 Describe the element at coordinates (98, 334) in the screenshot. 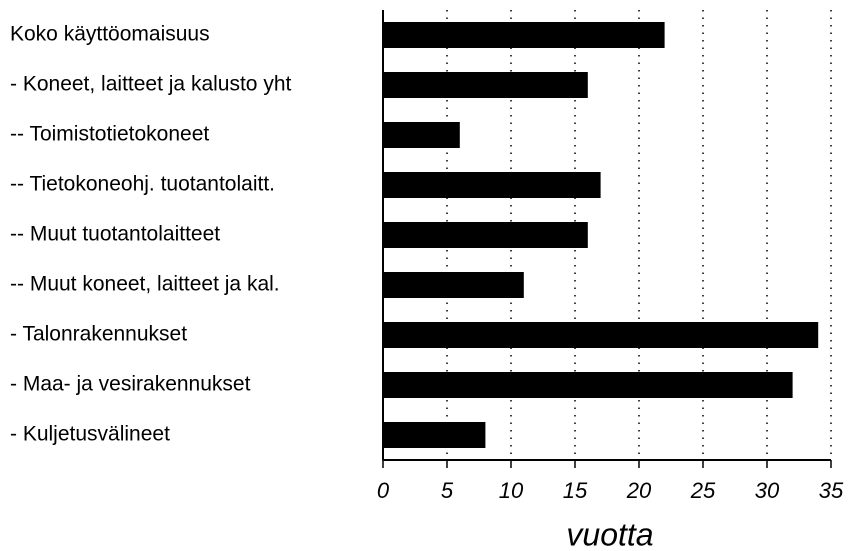

I see `y-tick-label: - Talonrakennukset` at that location.